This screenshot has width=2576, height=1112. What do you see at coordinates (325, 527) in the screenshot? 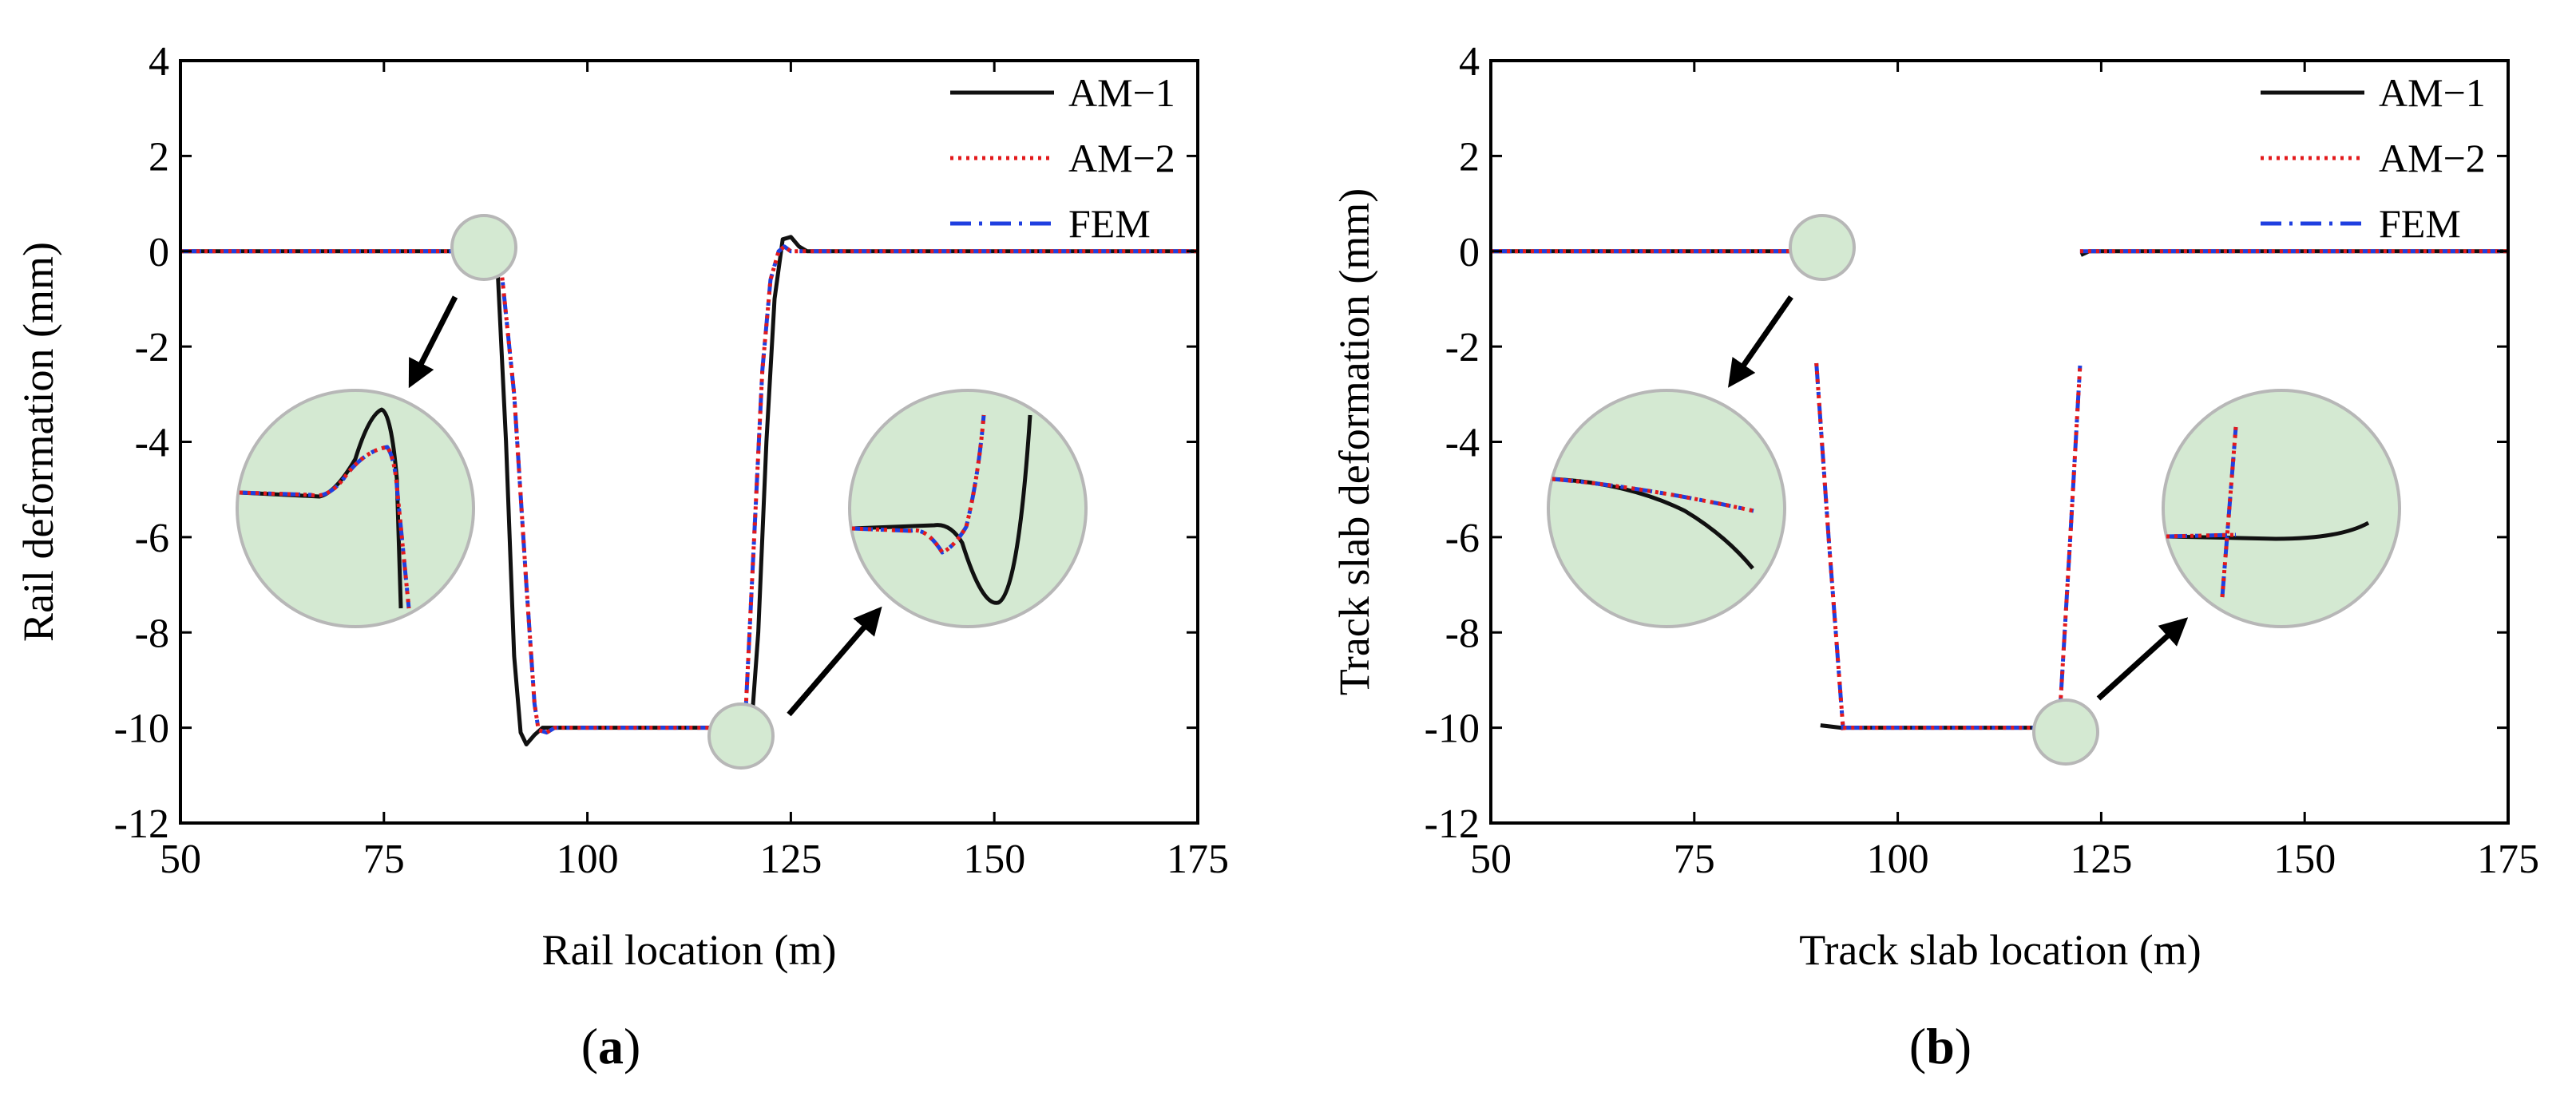
I see `zoom-curve-fem` at bounding box center [325, 527].